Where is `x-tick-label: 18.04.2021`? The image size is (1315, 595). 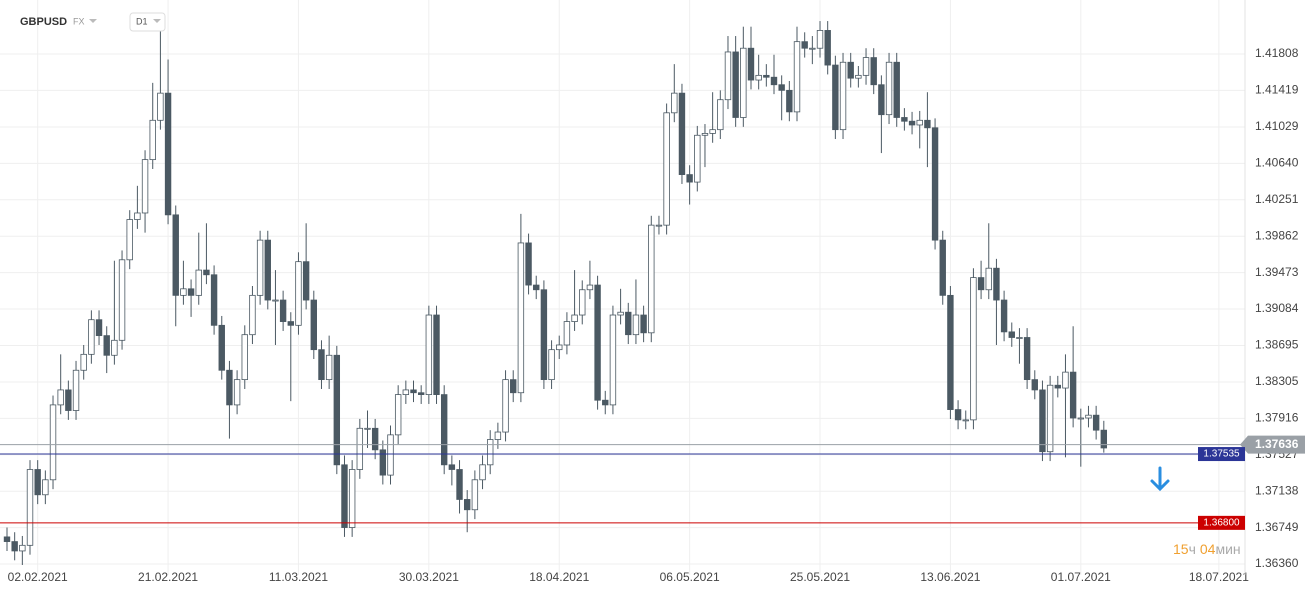
x-tick-label: 18.04.2021 is located at coordinates (559, 577).